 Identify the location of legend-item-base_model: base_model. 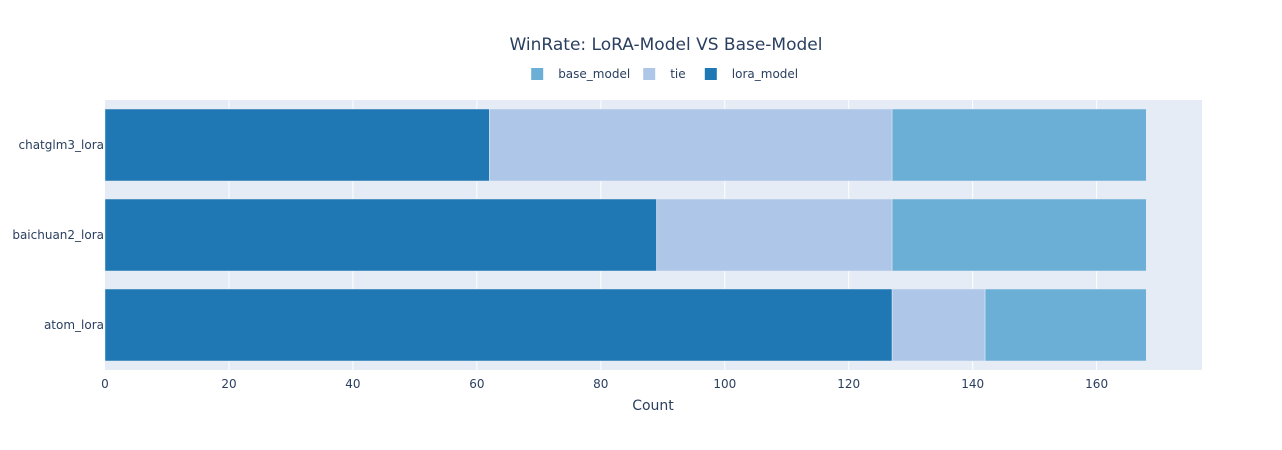
(580, 74).